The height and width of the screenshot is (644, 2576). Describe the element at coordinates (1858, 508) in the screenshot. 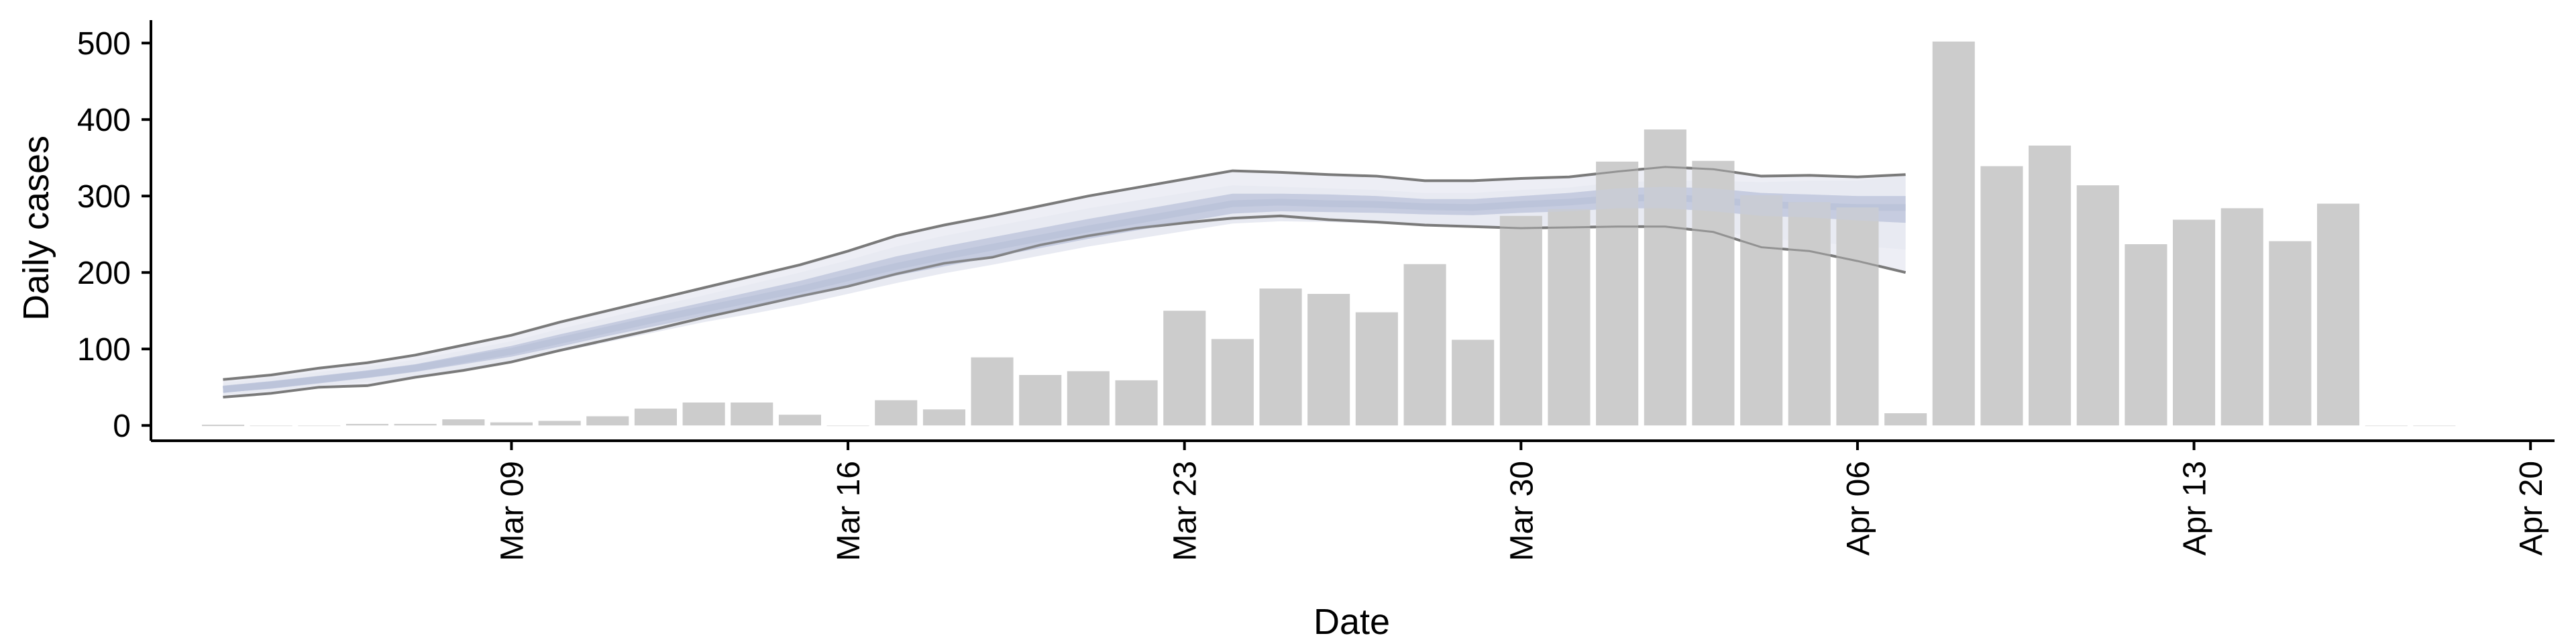

I see `x-tick-label-apr-06: Apr 06` at that location.